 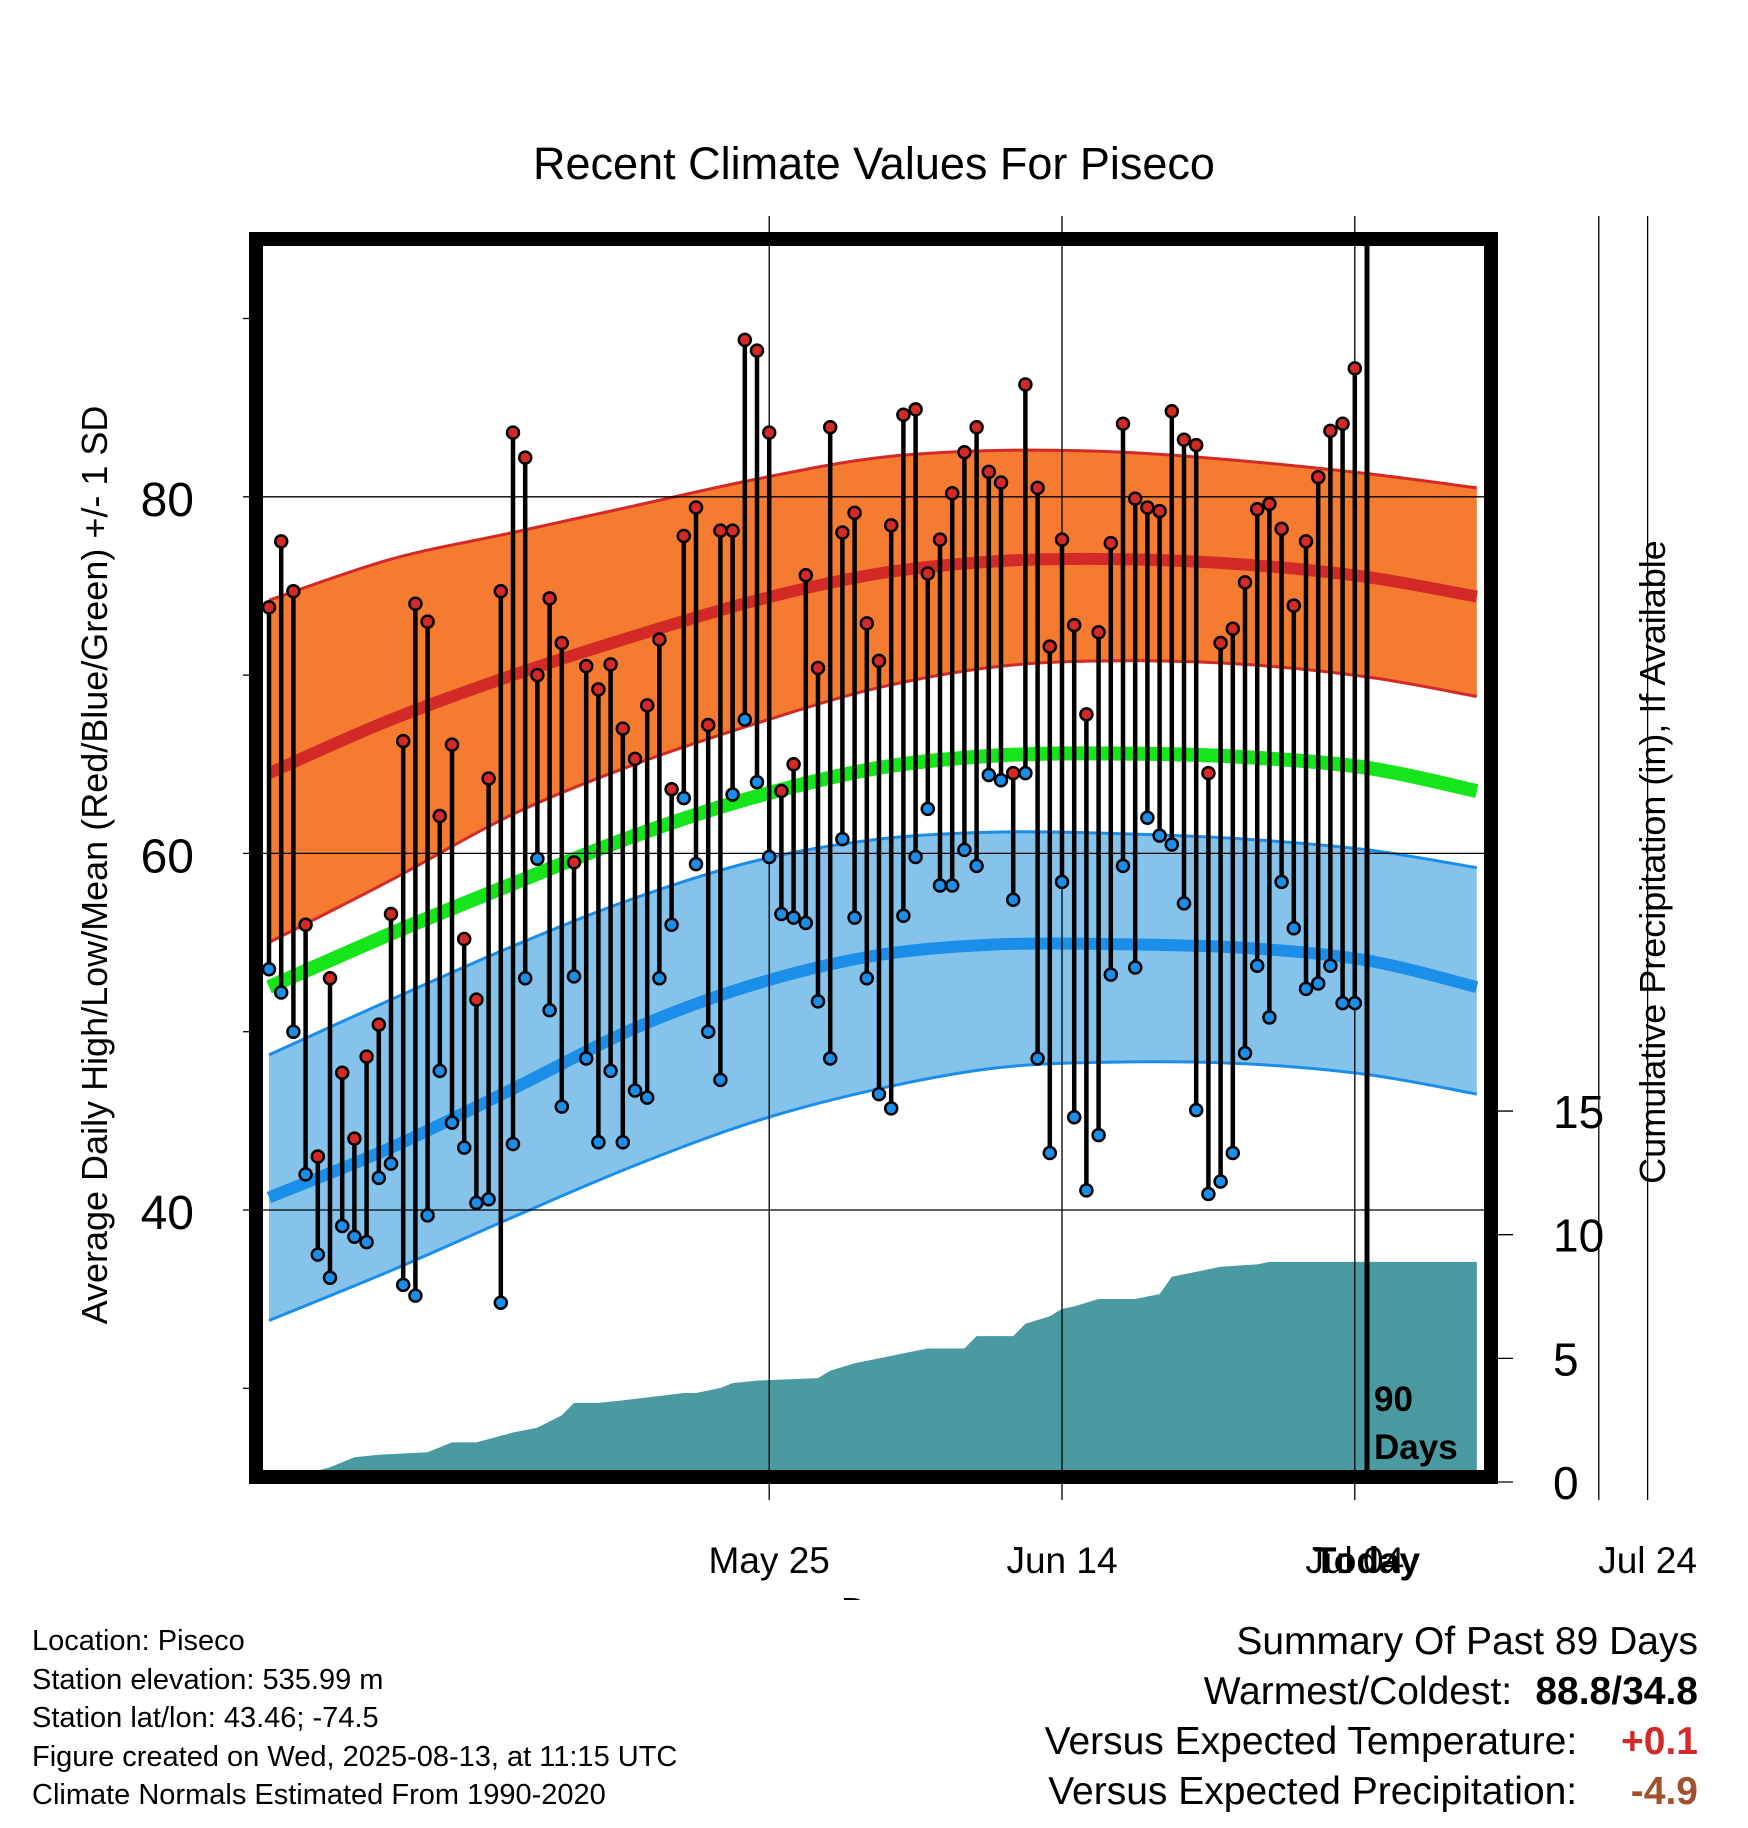 What do you see at coordinates (1467, 1641) in the screenshot?
I see `summary-title: Summary Of Past 89 Days` at bounding box center [1467, 1641].